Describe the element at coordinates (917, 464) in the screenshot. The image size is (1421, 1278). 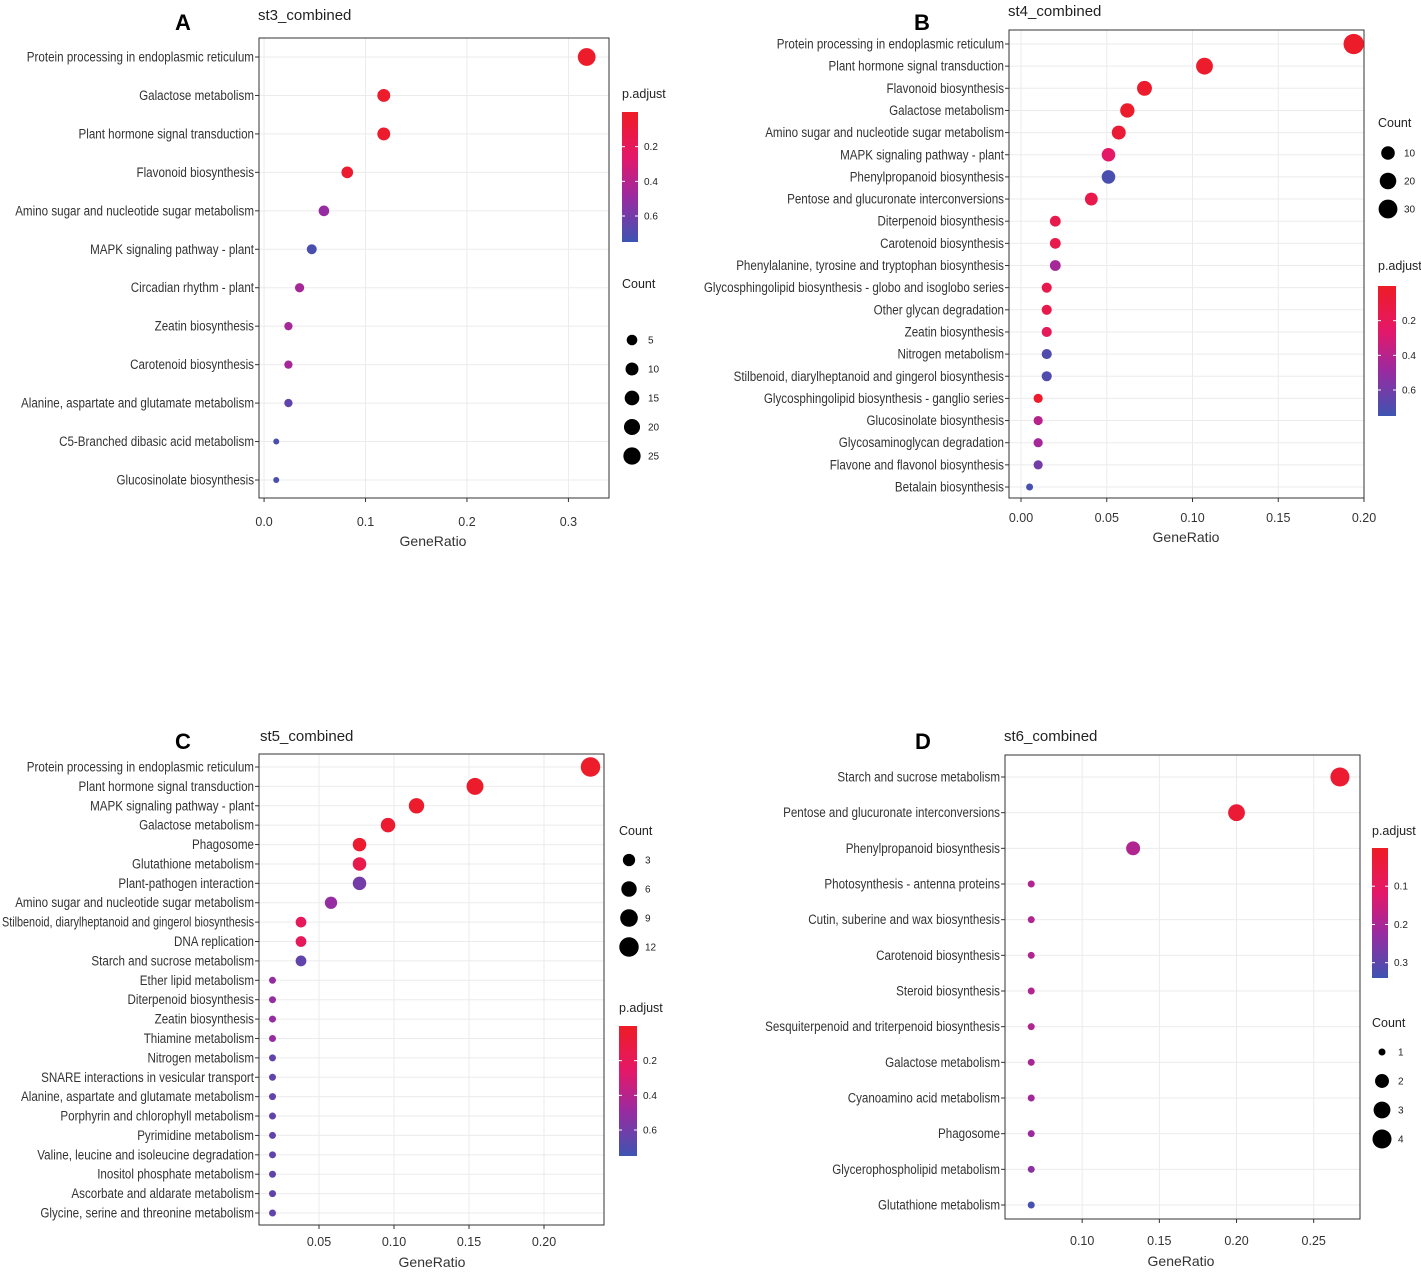
I see `category-label: Flavone and flavonol biosynthesis` at that location.